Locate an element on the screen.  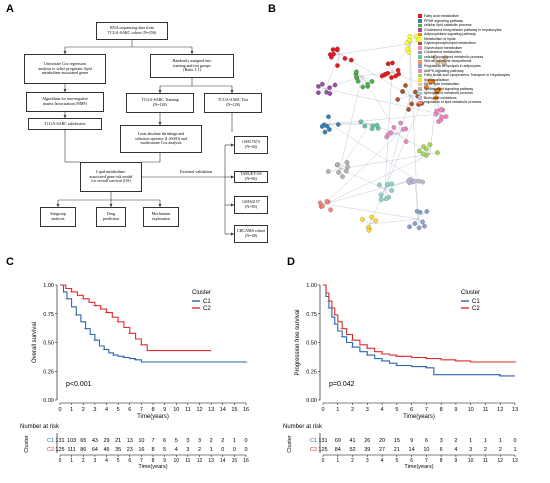
flowchart-box-line: metabolism-associated genes is located at coordinates (65, 73).